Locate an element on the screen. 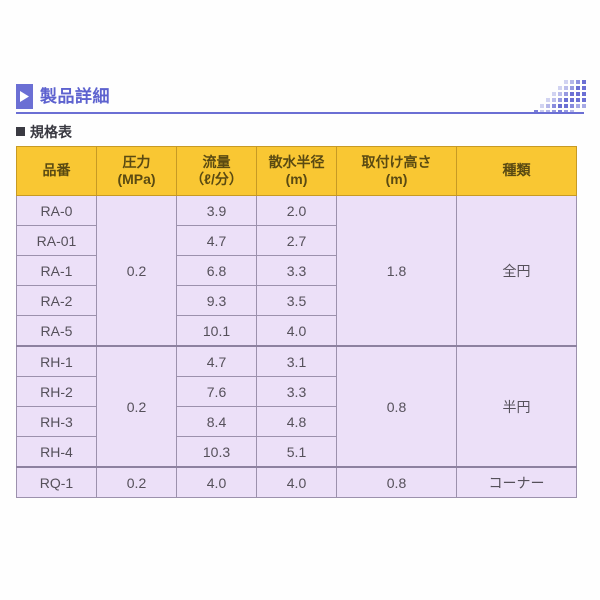 The width and height of the screenshot is (600, 600). table-header: 品番 圧力 (MPa) 流量 （ℓ/分） 散水半径 (m) is located at coordinates (296, 171).